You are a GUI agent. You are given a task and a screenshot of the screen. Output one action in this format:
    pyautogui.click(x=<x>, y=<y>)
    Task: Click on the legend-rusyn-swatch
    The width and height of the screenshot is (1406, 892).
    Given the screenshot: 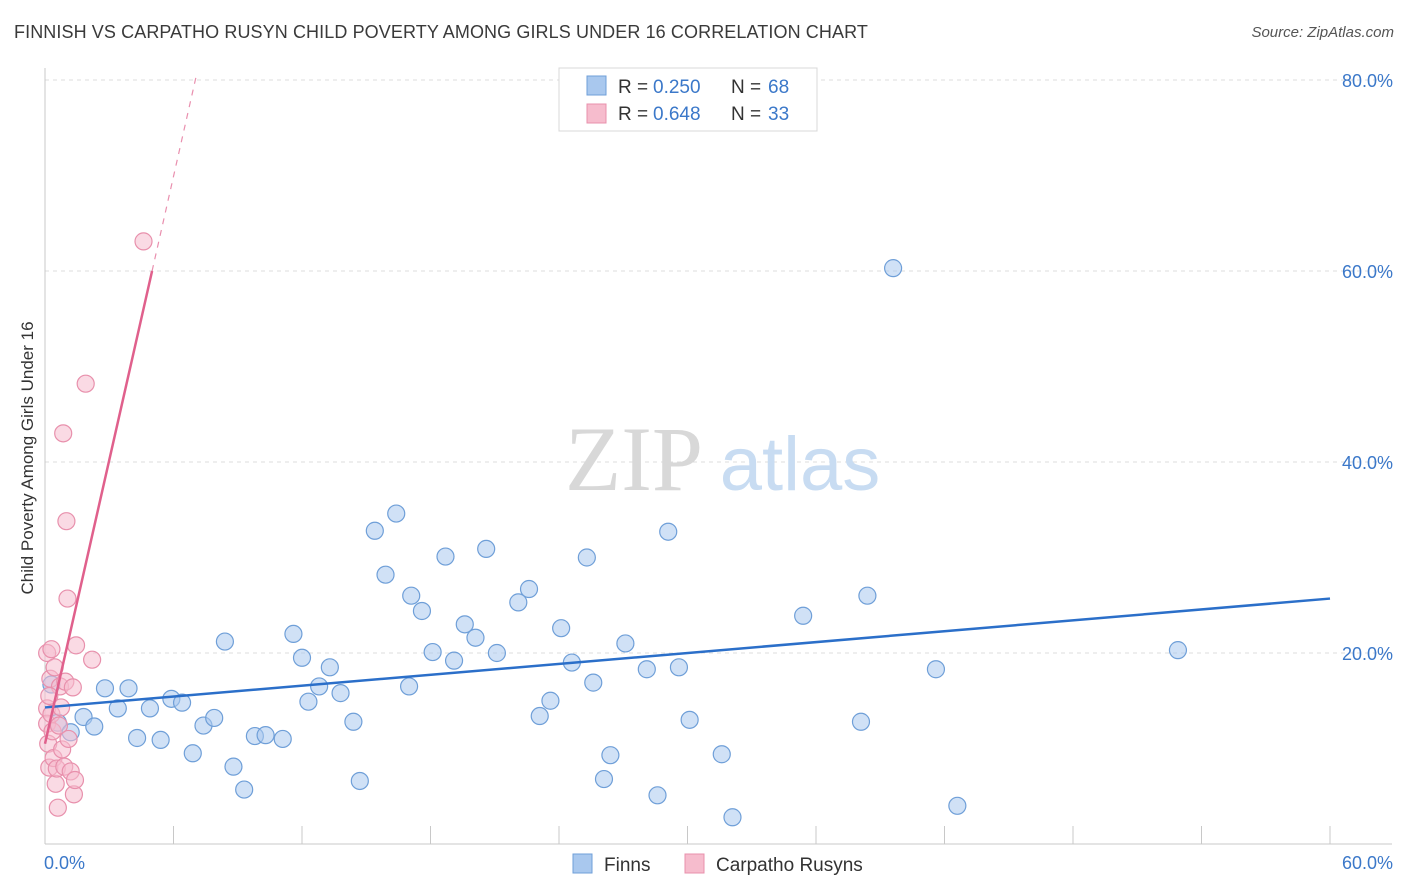 What is the action you would take?
    pyautogui.click(x=596, y=113)
    